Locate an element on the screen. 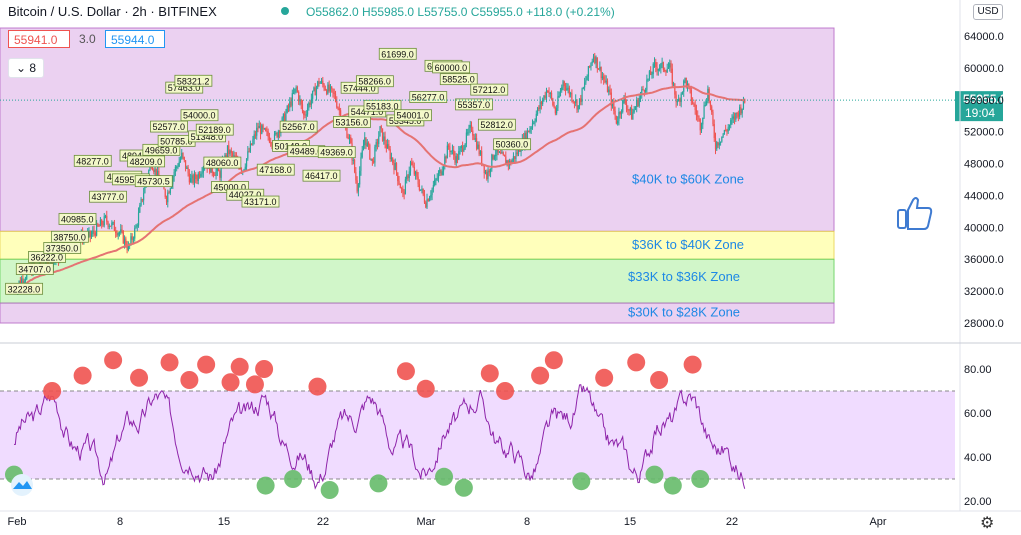  time-tick-label: 22 is located at coordinates (323, 522).